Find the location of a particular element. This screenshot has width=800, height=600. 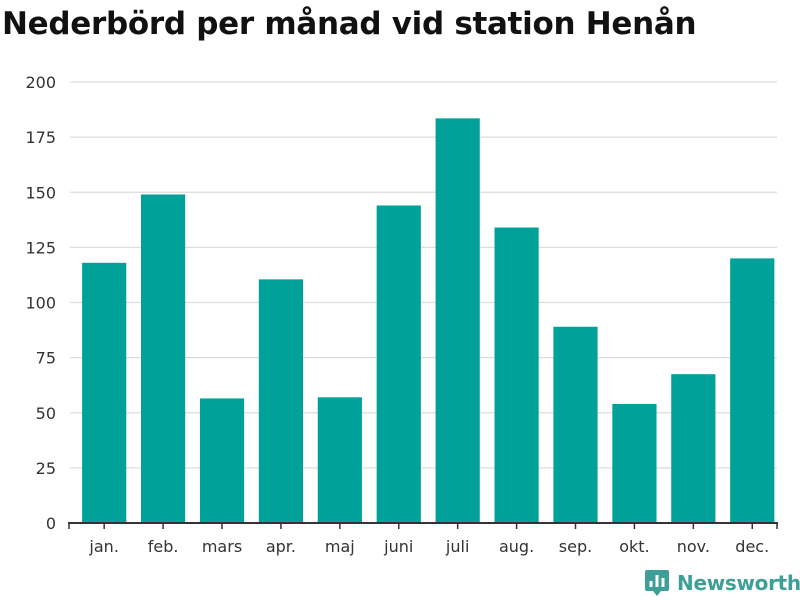

y-tick-label-50: 50 is located at coordinates (46, 413).